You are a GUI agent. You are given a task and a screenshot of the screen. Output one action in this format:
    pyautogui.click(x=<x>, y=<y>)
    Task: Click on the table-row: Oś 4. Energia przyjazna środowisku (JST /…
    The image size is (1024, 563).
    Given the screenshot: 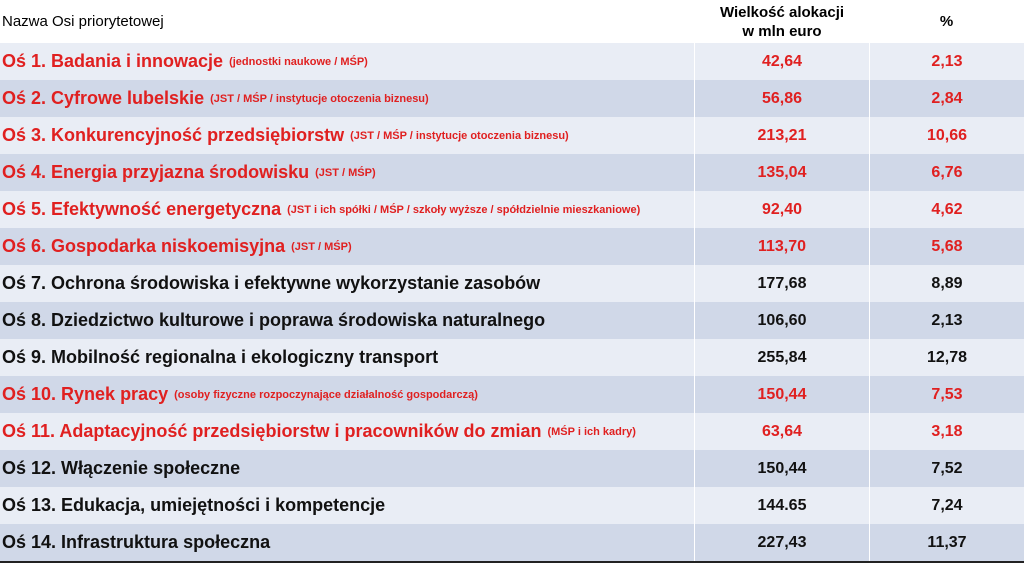 What is the action you would take?
    pyautogui.click(x=512, y=172)
    